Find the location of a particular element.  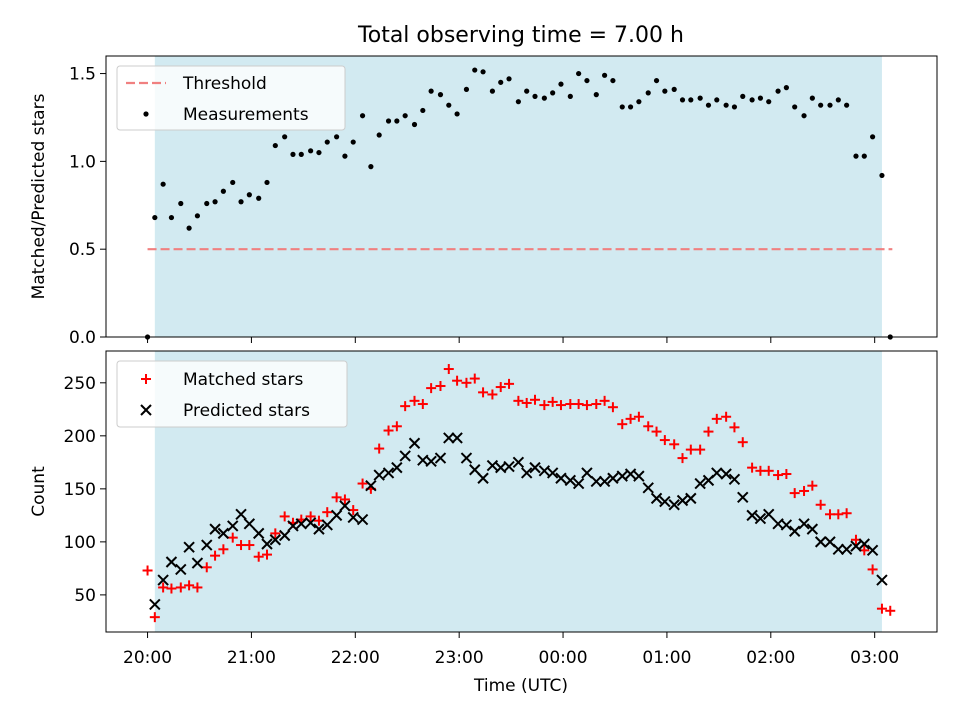

x-tick-label: 22:00 is located at coordinates (355, 658).